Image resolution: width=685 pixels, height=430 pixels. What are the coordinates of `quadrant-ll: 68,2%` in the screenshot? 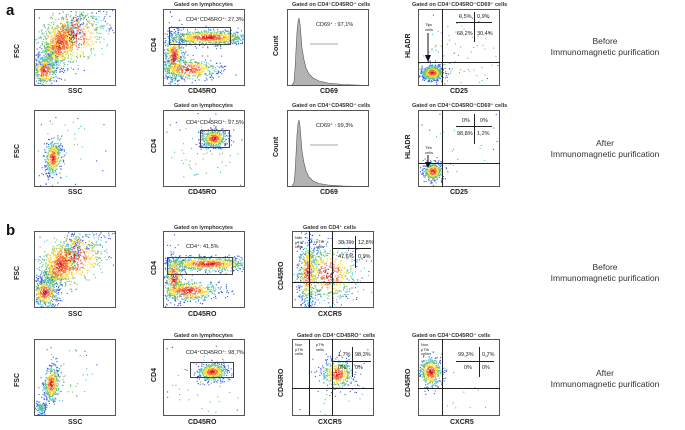 It's located at (465, 34).